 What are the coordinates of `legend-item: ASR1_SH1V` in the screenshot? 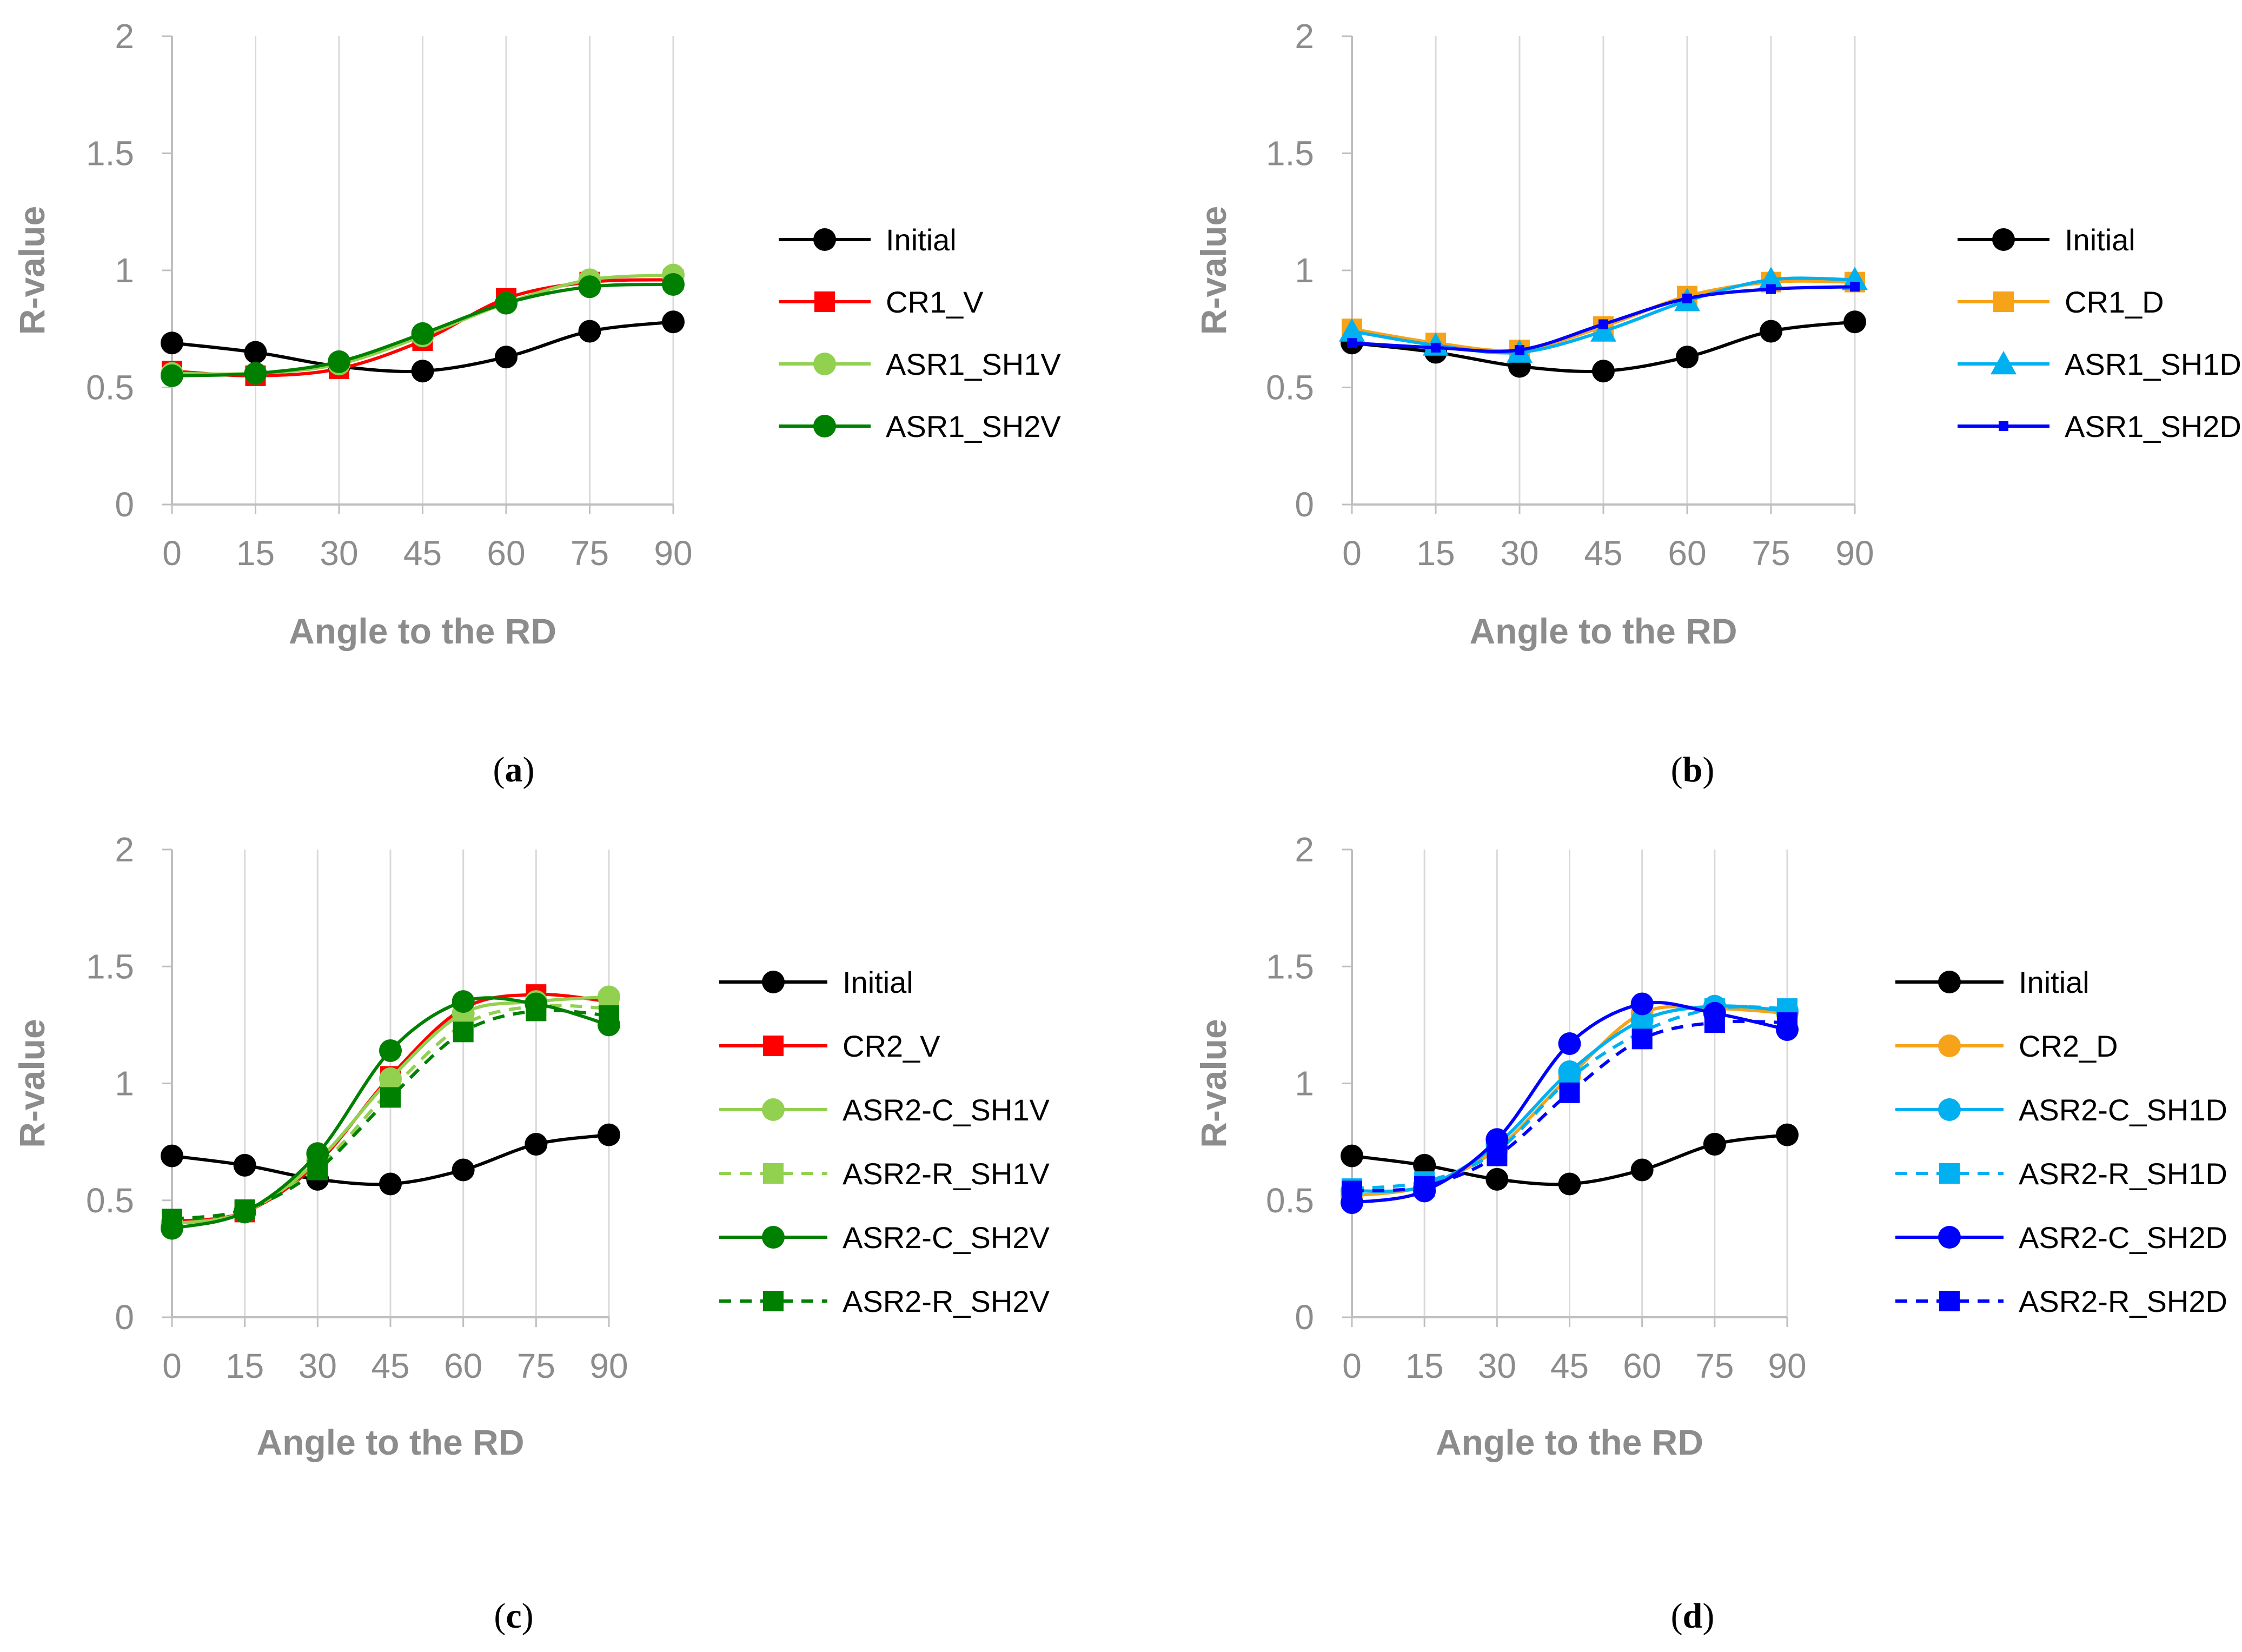 It's located at (920, 364).